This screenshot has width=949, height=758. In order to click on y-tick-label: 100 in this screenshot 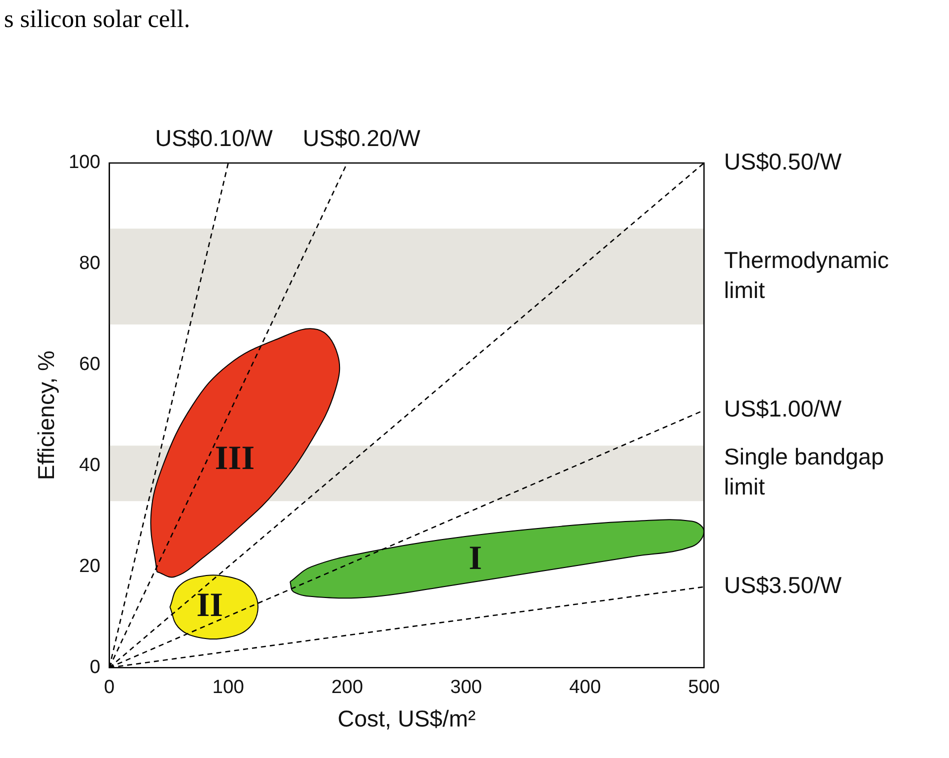, I will do `click(84, 163)`.